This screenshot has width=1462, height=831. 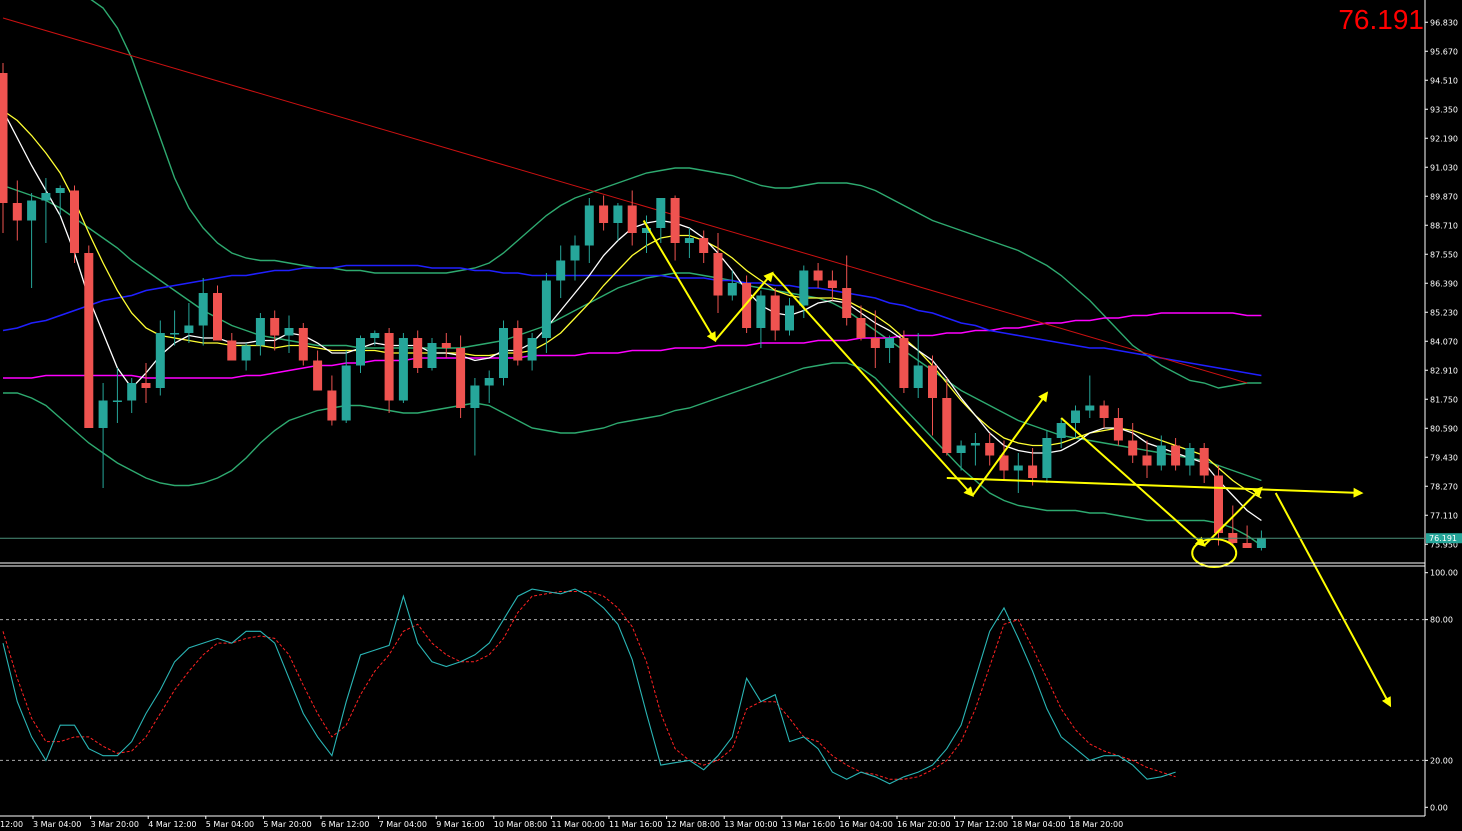 What do you see at coordinates (57, 824) in the screenshot?
I see `time-axis-label: 3 Mar 04:00` at bounding box center [57, 824].